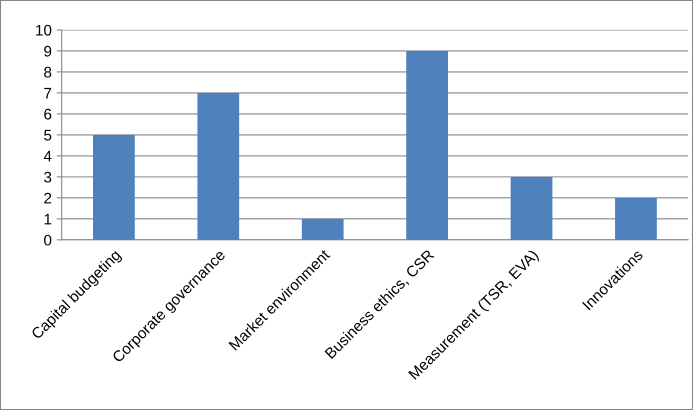  What do you see at coordinates (44, 30) in the screenshot?
I see `y-tick-label: 10` at bounding box center [44, 30].